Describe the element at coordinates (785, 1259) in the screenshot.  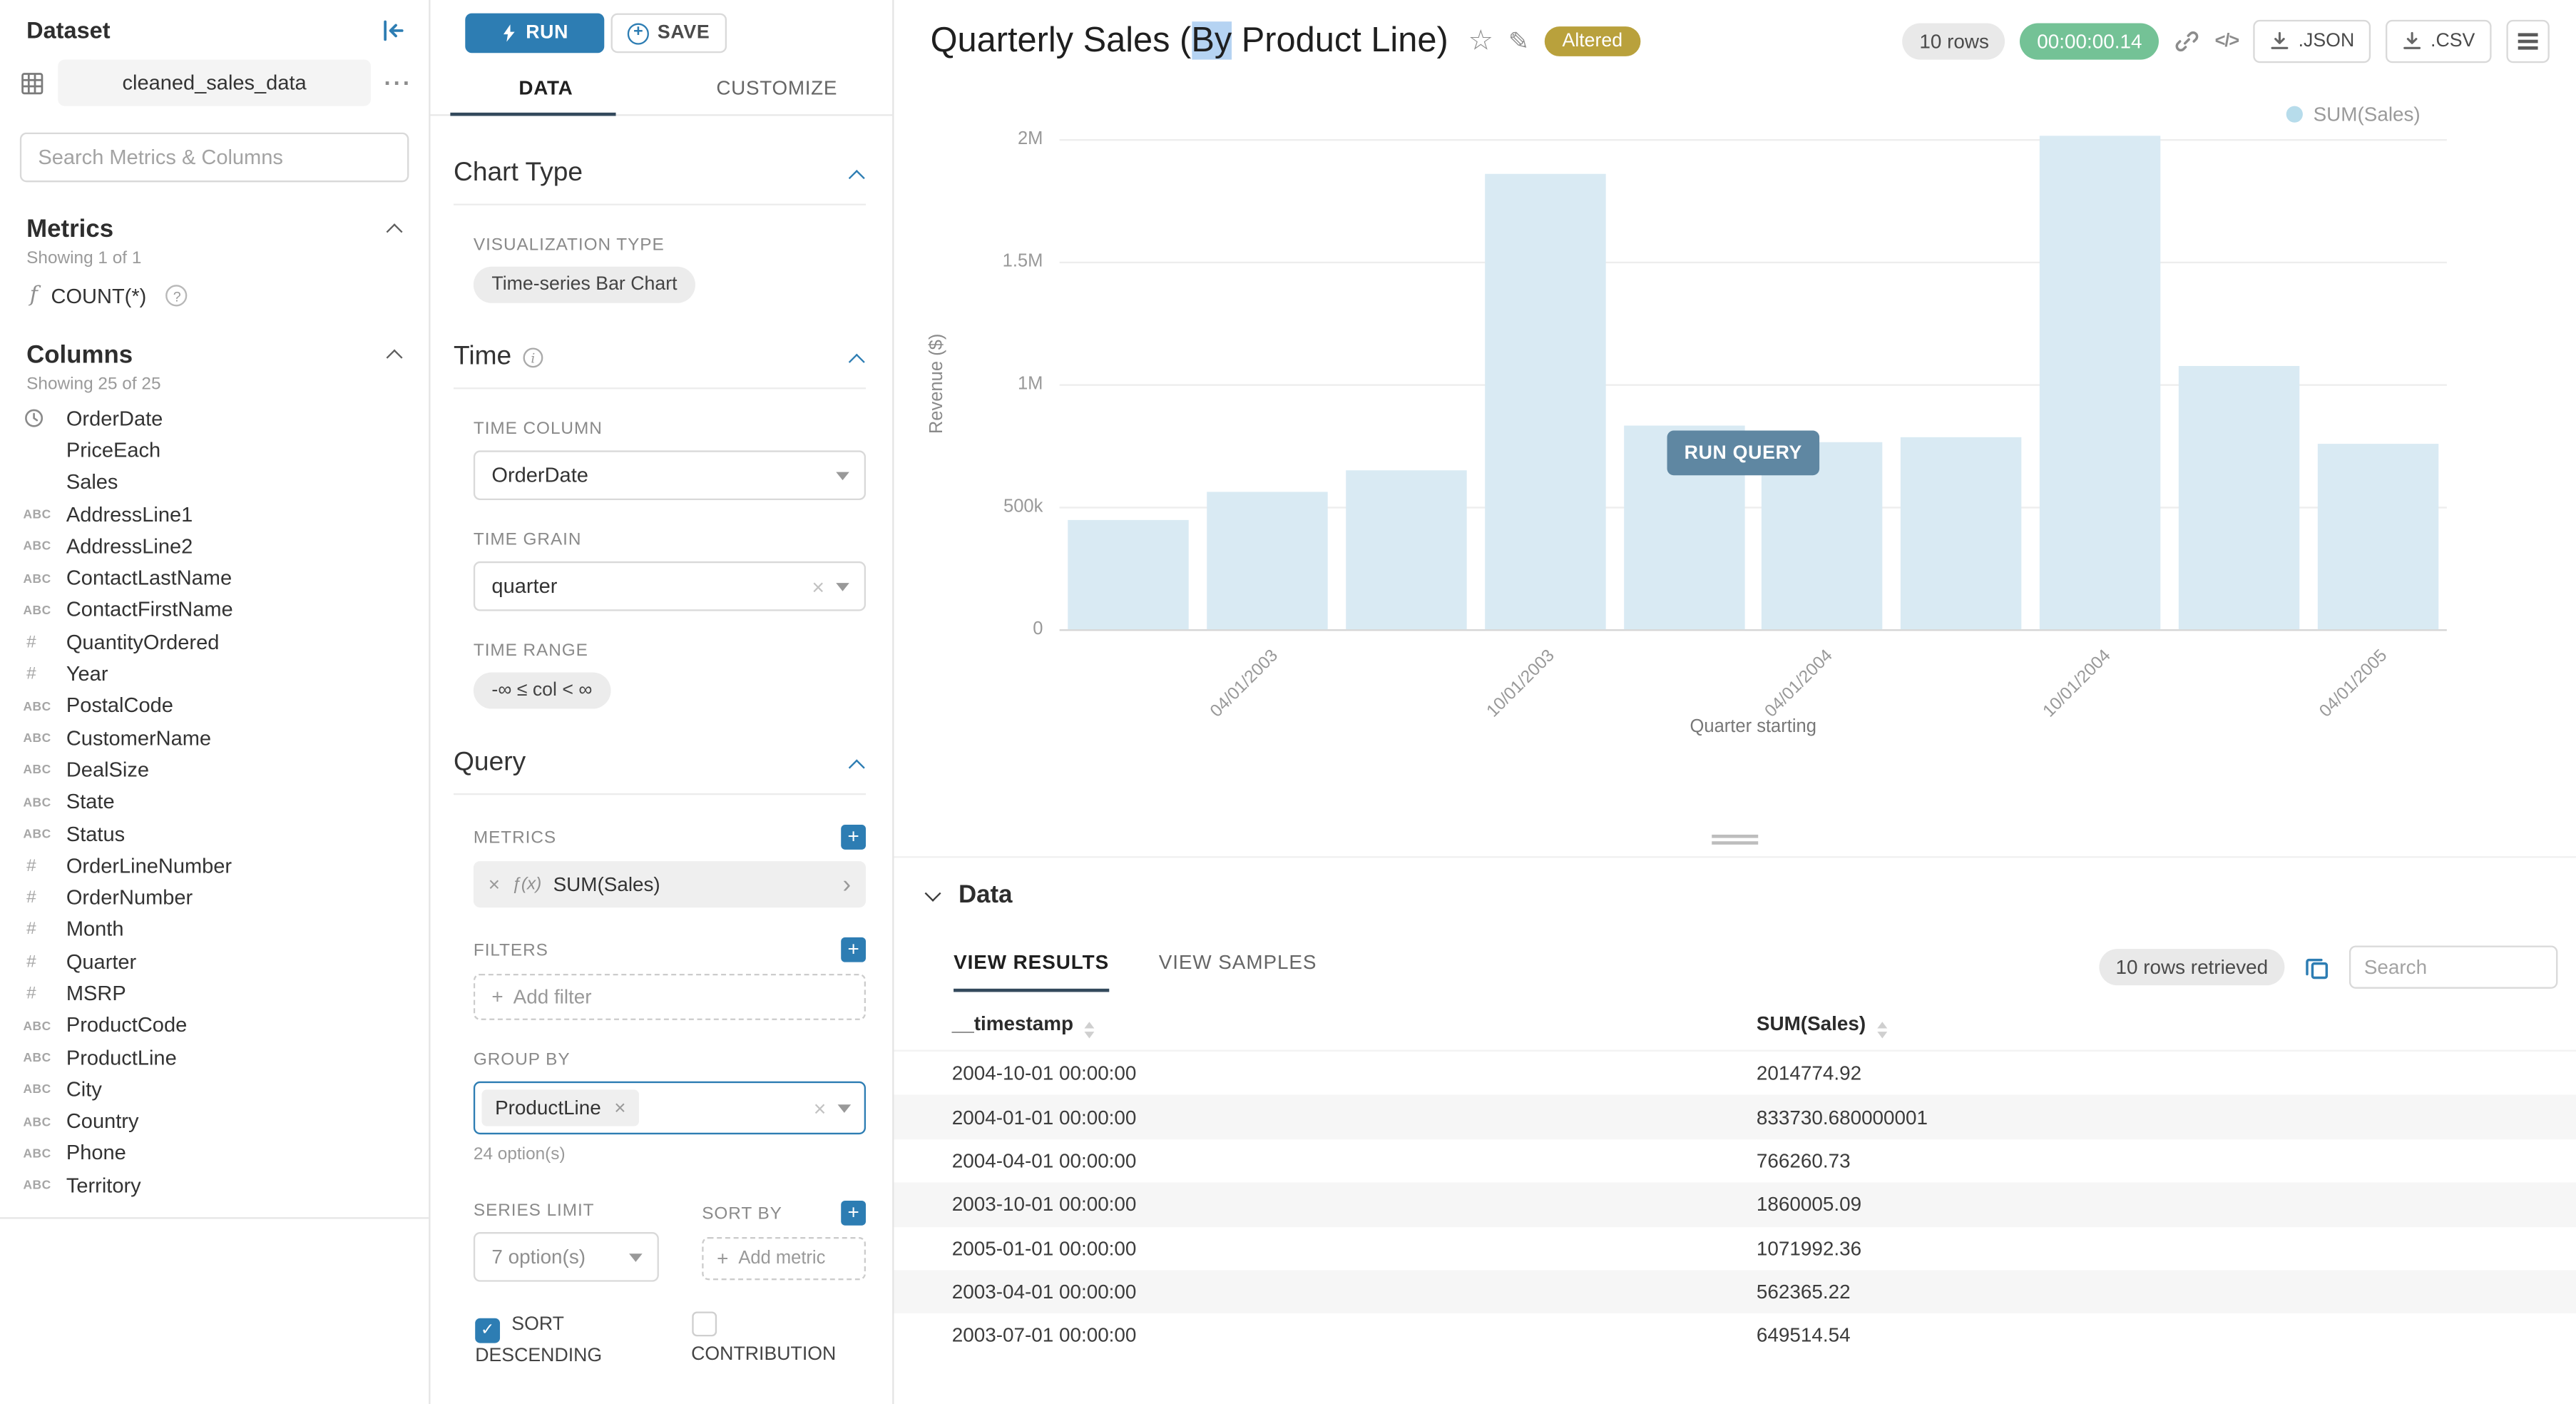
I see `add-sort-metric-control: + Add metric` at that location.